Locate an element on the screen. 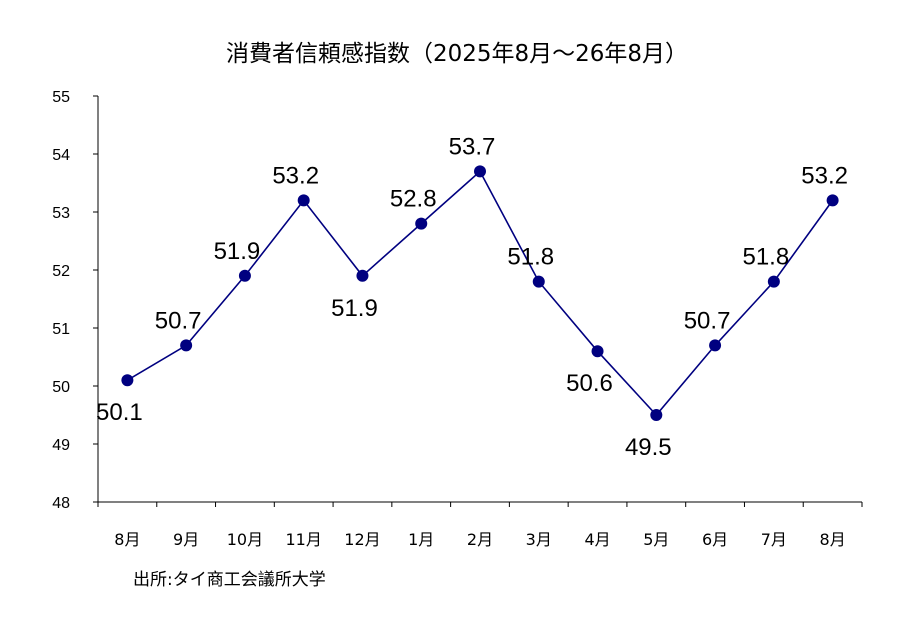 The width and height of the screenshot is (914, 618). x-category-label: 10月 is located at coordinates (245, 539).